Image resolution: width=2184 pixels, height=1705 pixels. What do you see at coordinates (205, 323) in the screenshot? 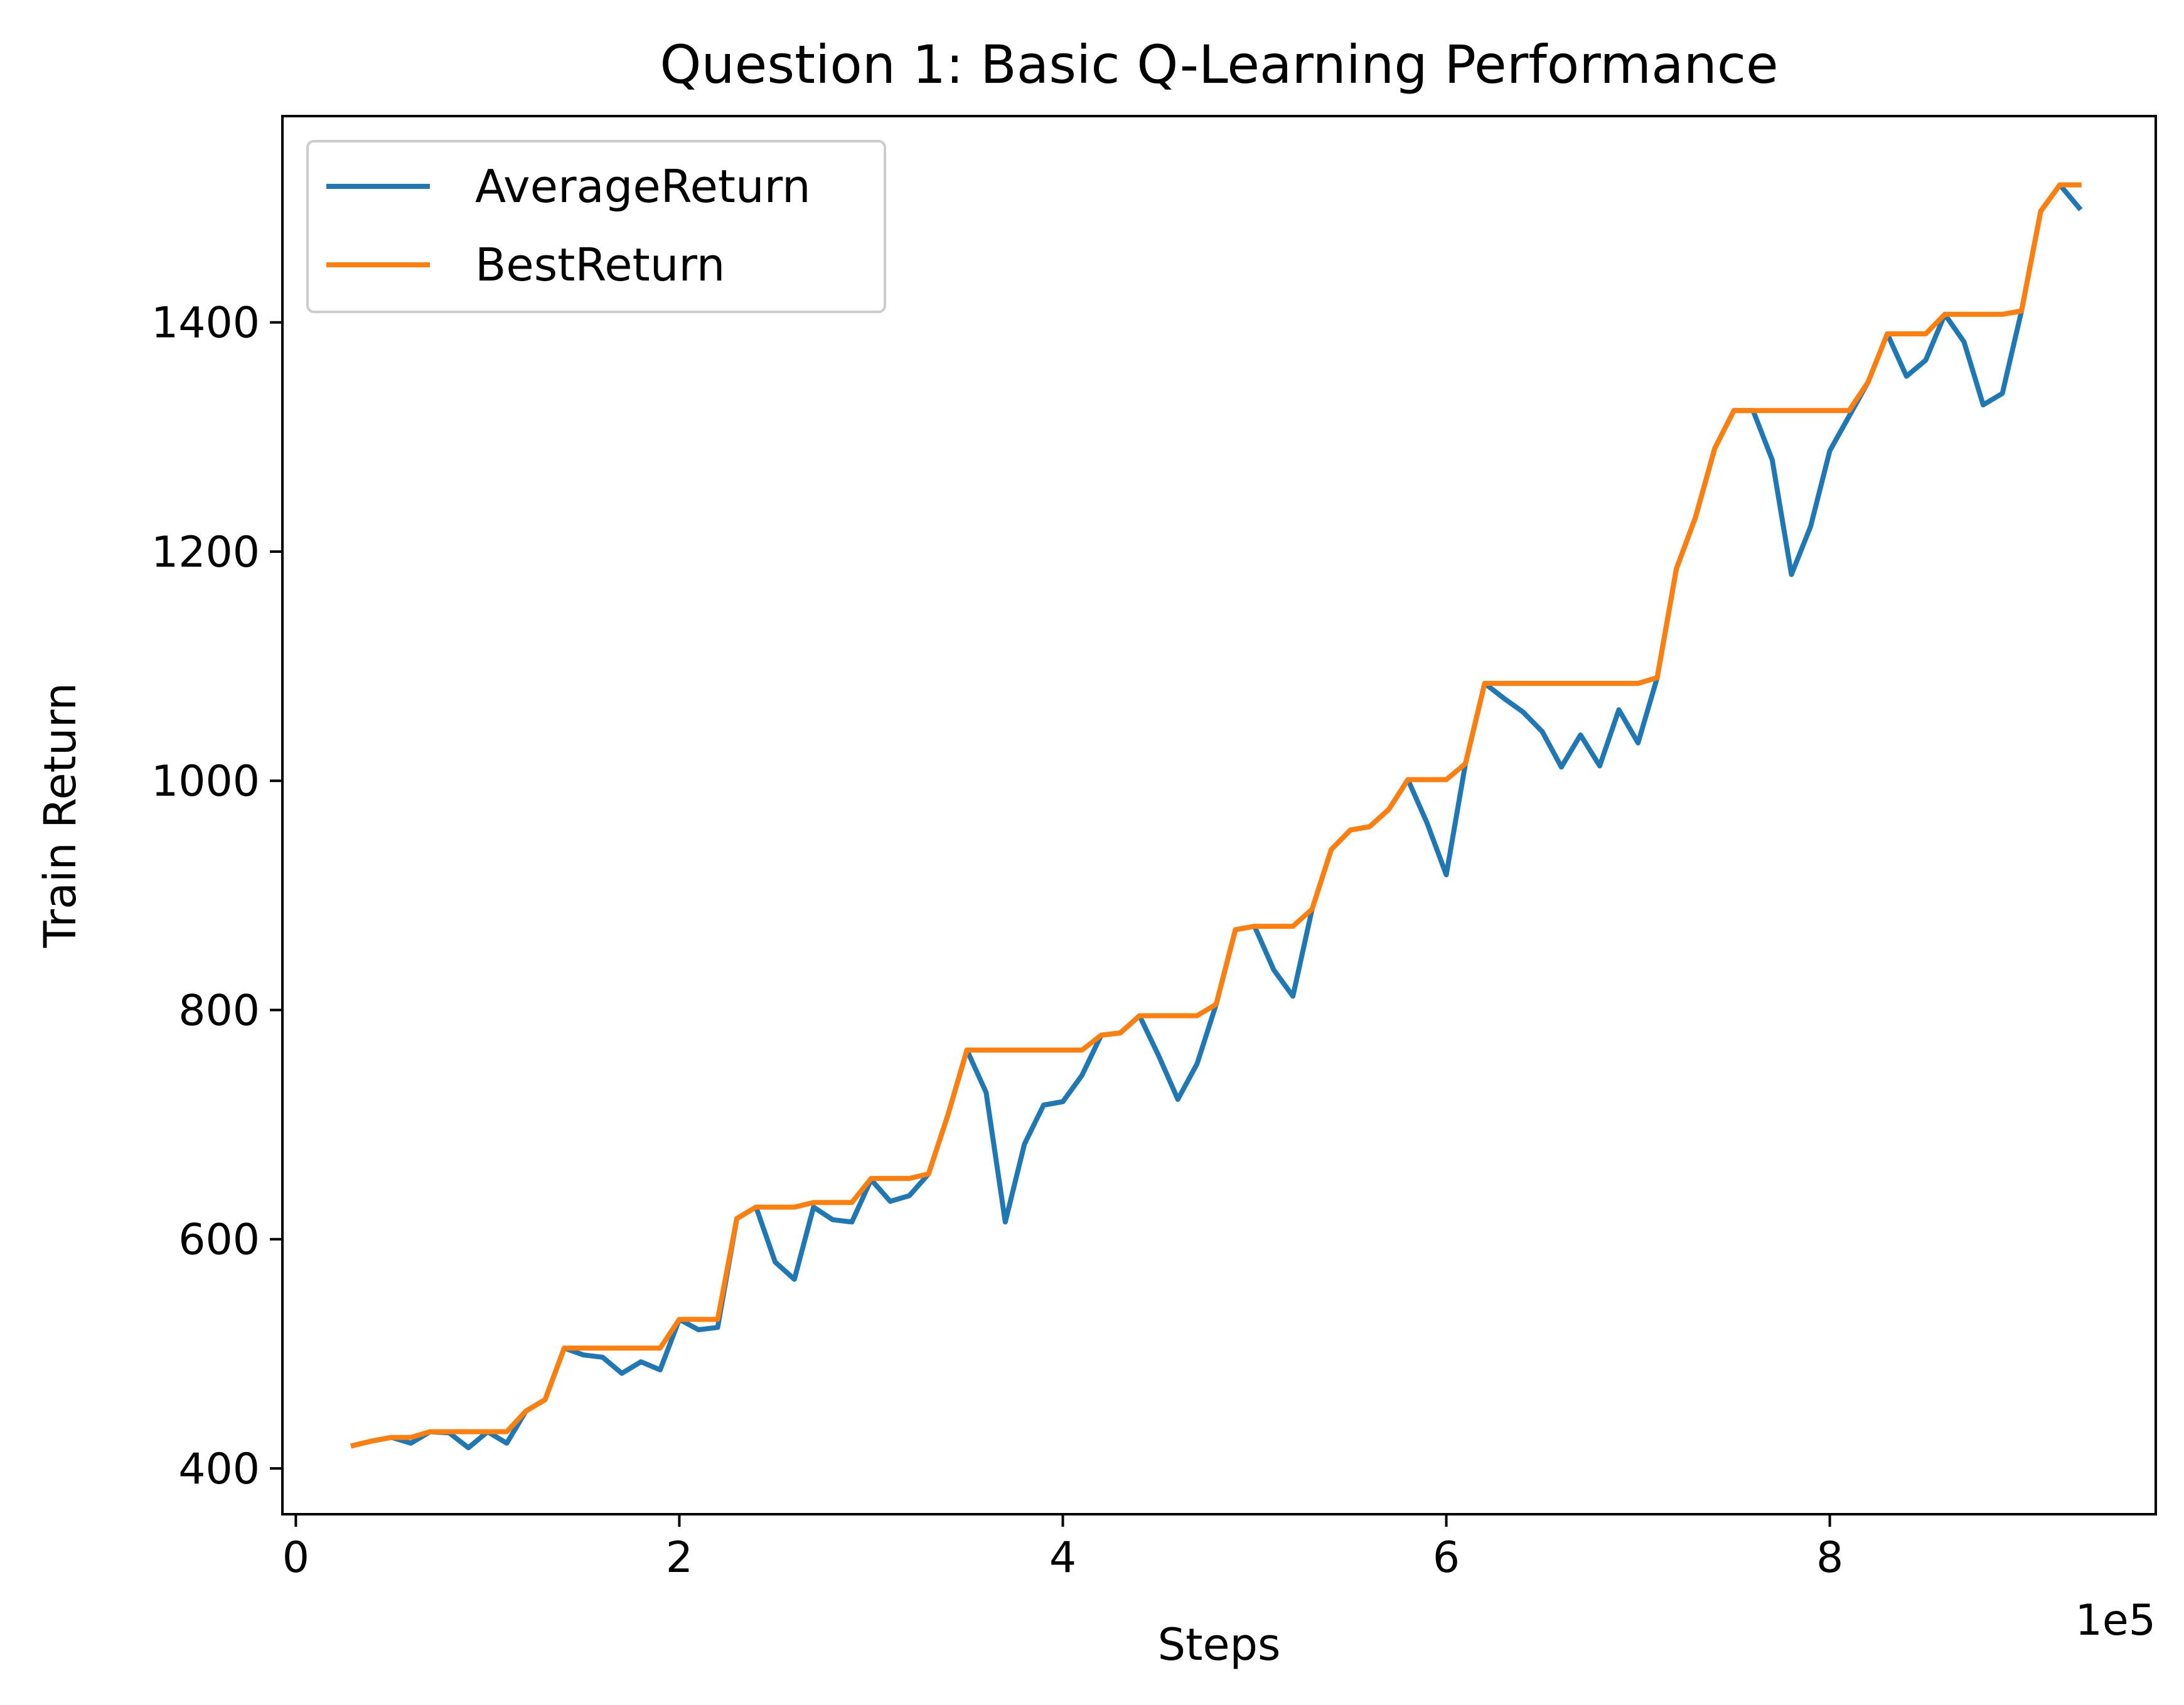
I see `y-tick-label: 1400` at bounding box center [205, 323].